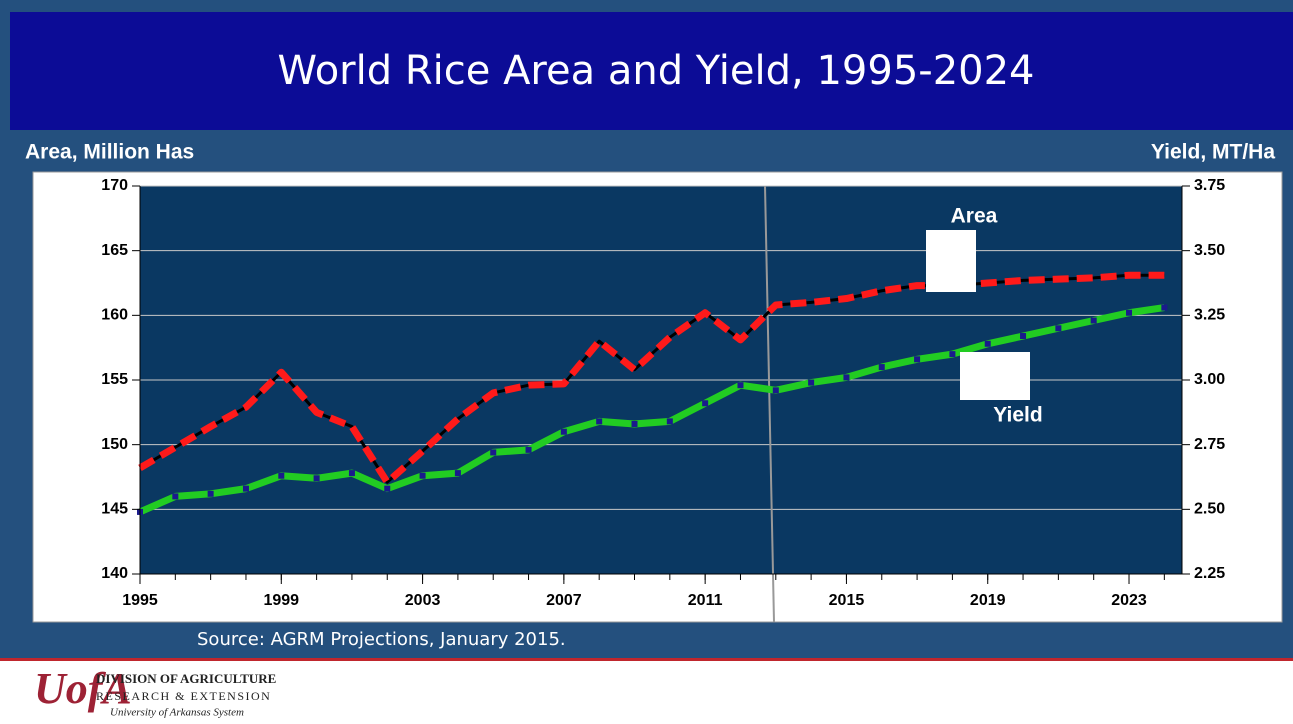 This screenshot has height=724, width=1293. Describe the element at coordinates (186, 678) in the screenshot. I see `footer-text: DIVISION OF AGRICULTURE` at that location.